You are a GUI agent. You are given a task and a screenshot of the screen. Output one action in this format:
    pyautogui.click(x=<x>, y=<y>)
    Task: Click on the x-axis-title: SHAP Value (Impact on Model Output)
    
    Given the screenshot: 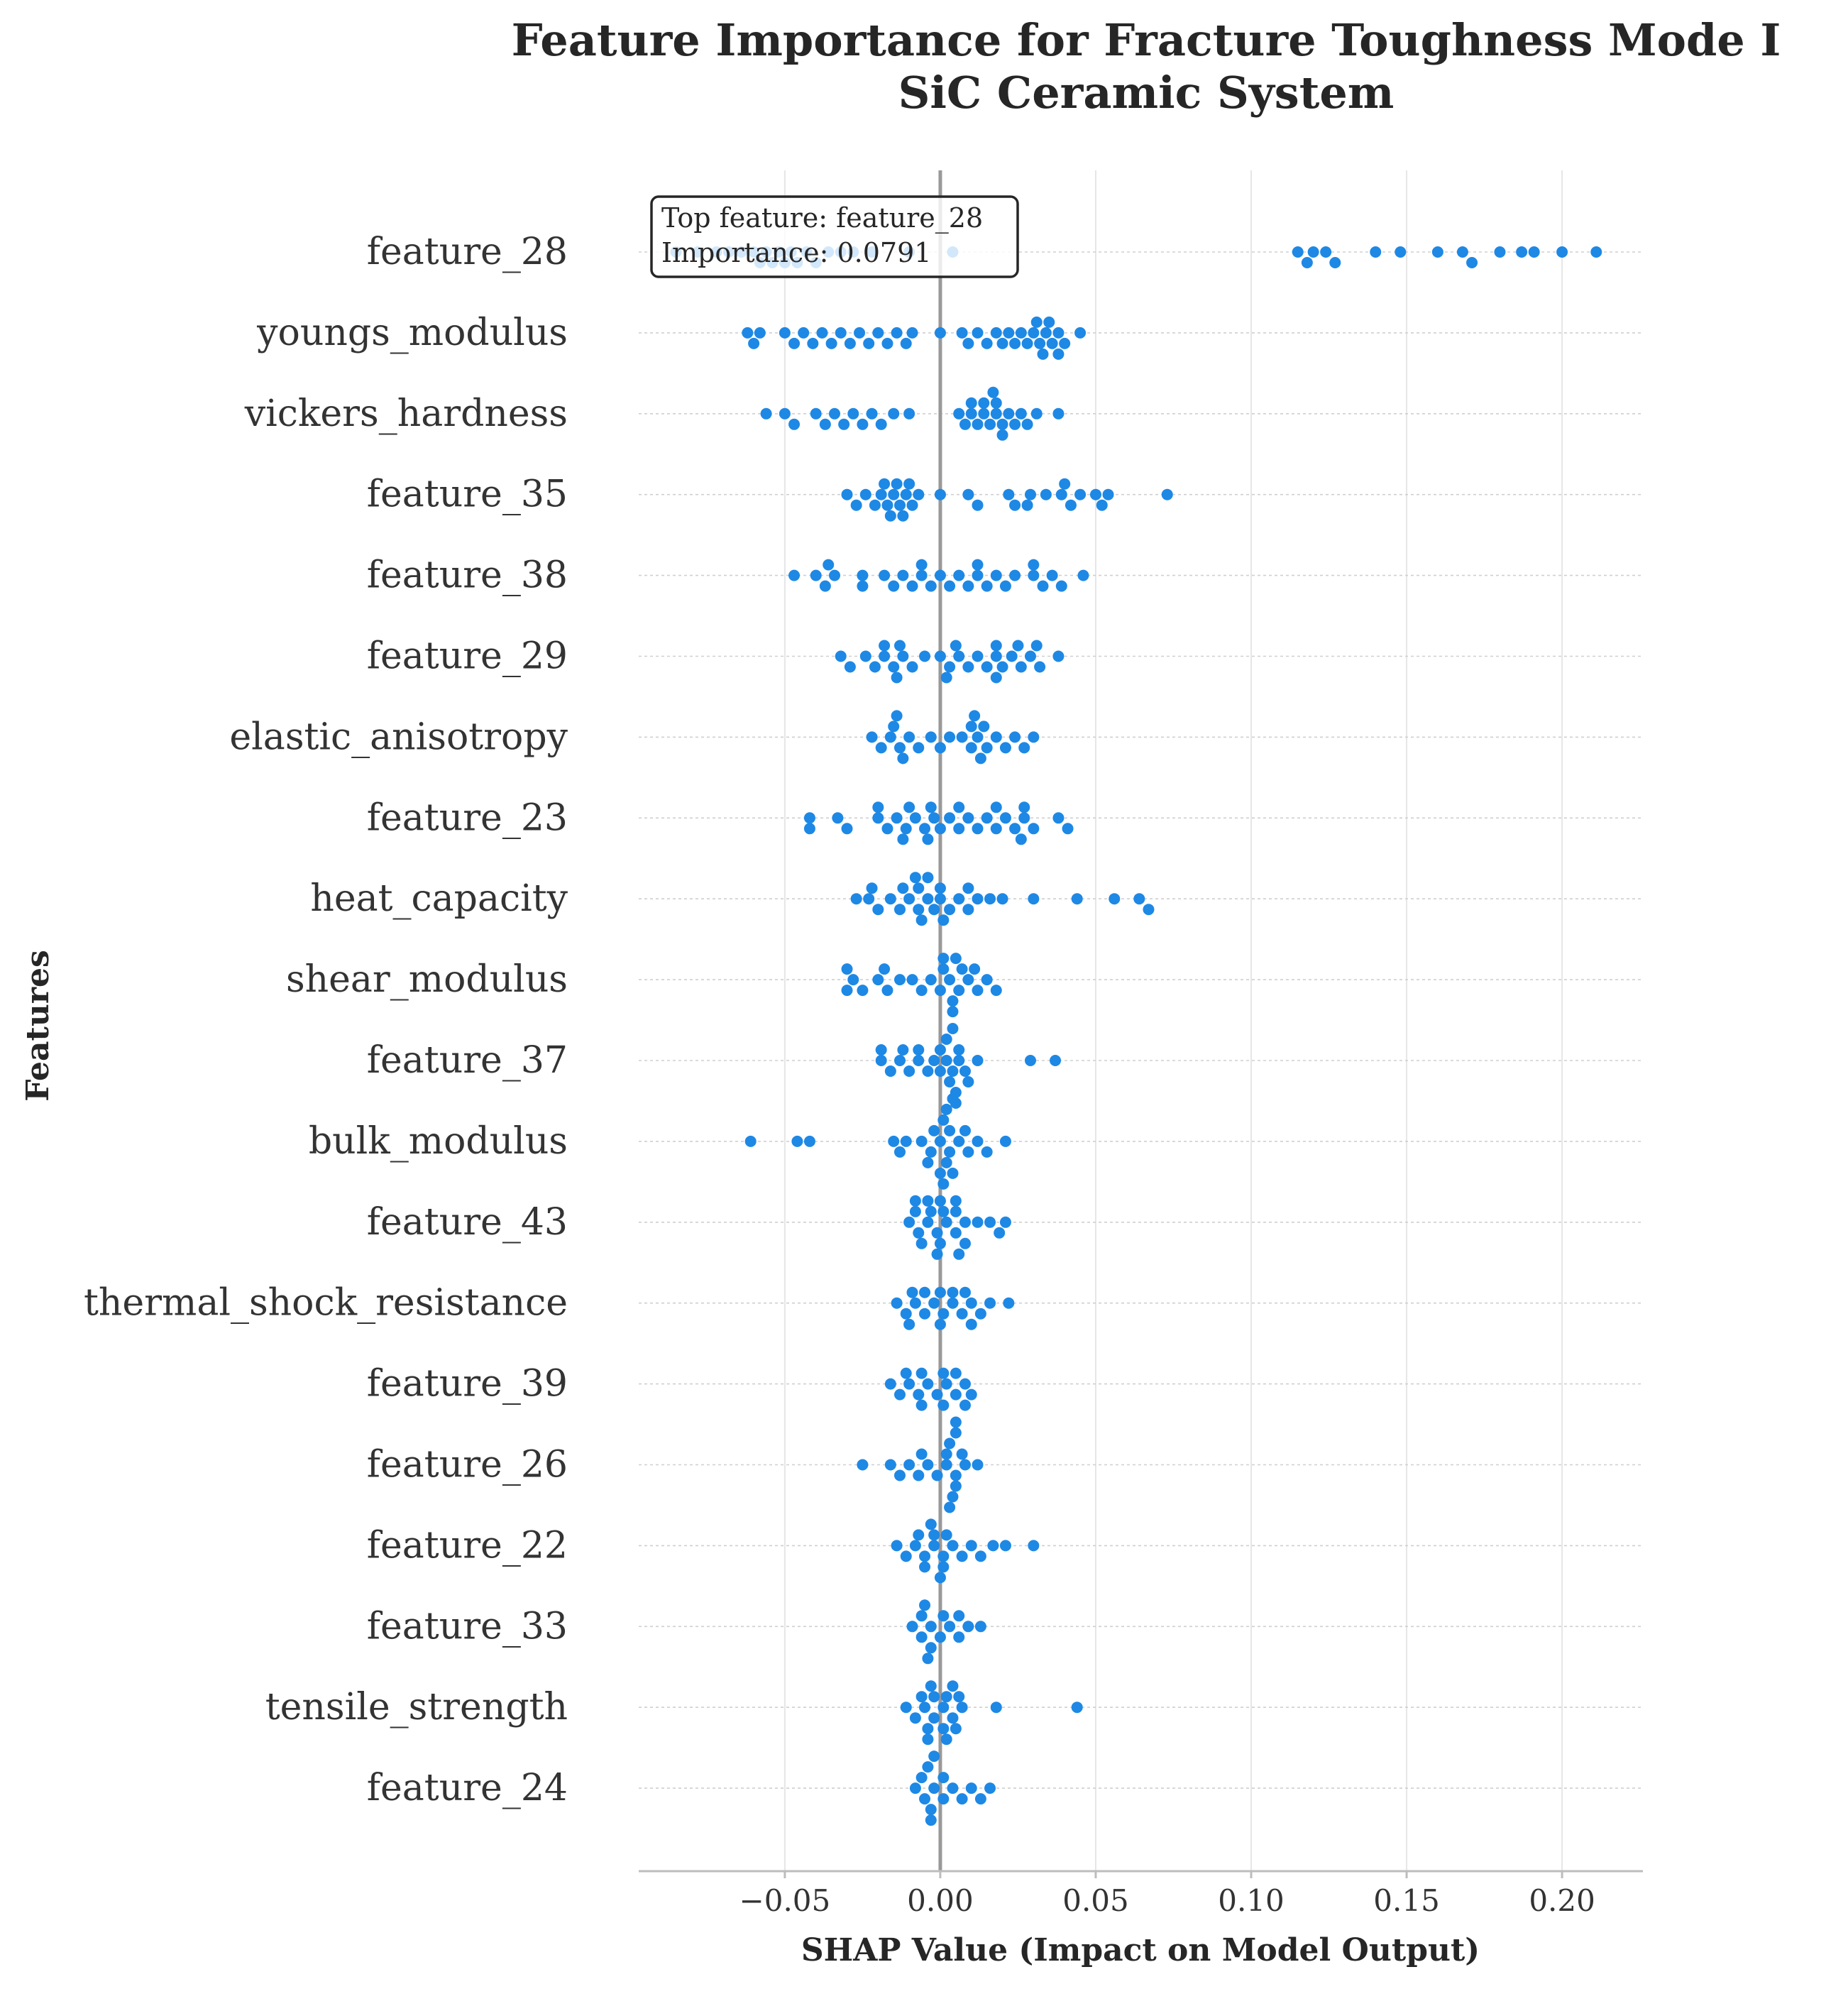 What is the action you would take?
    pyautogui.click(x=1141, y=1950)
    